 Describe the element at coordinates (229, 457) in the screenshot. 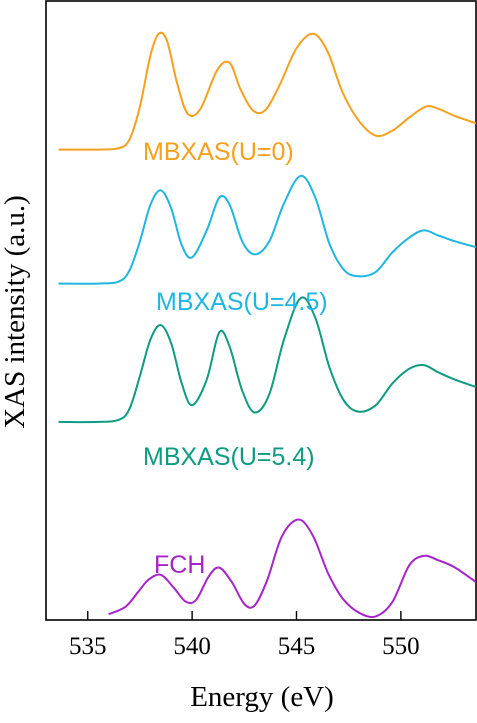

I see `series-label-3: MBXAS(U=5.4)` at that location.